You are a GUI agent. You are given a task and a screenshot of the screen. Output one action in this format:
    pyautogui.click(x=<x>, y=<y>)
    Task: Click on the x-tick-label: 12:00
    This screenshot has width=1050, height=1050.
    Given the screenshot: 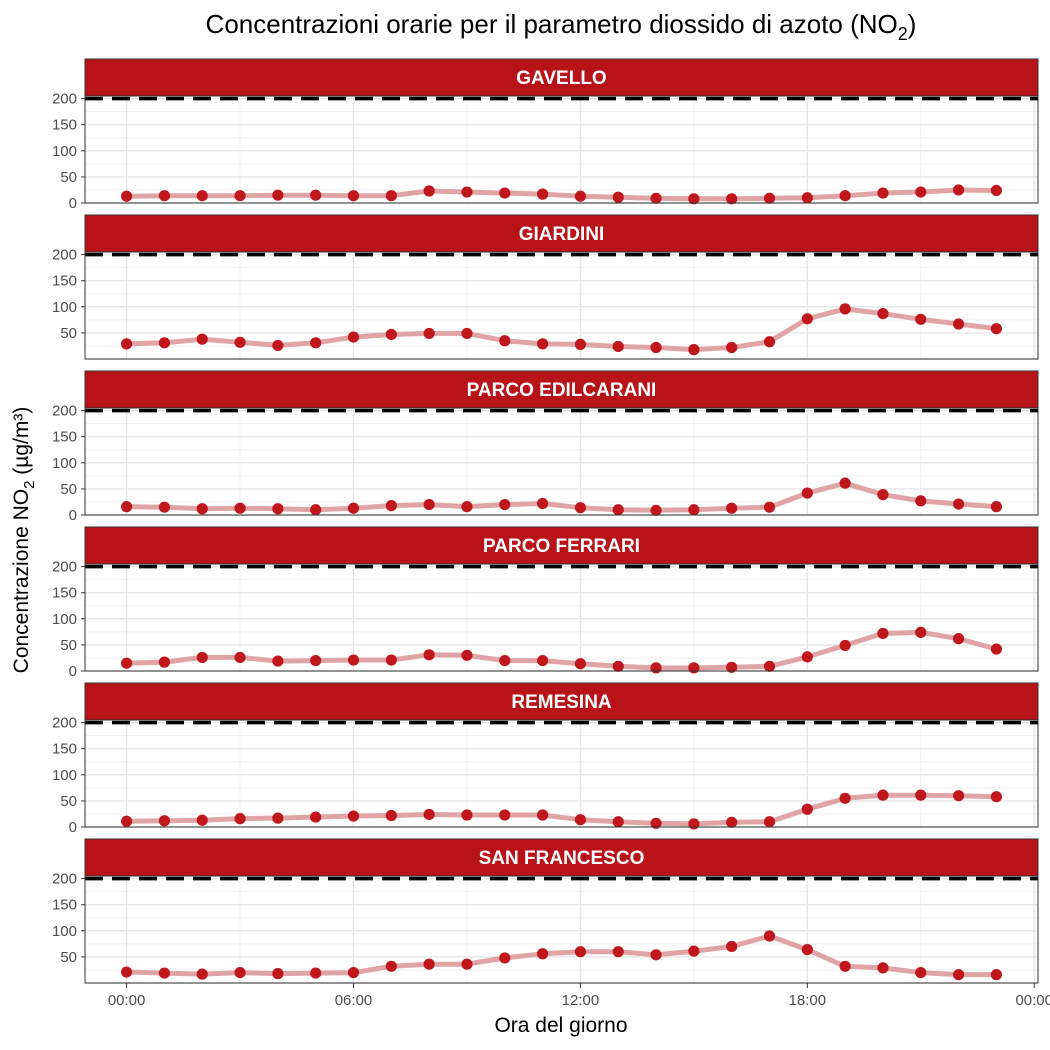 What is the action you would take?
    pyautogui.click(x=581, y=1000)
    